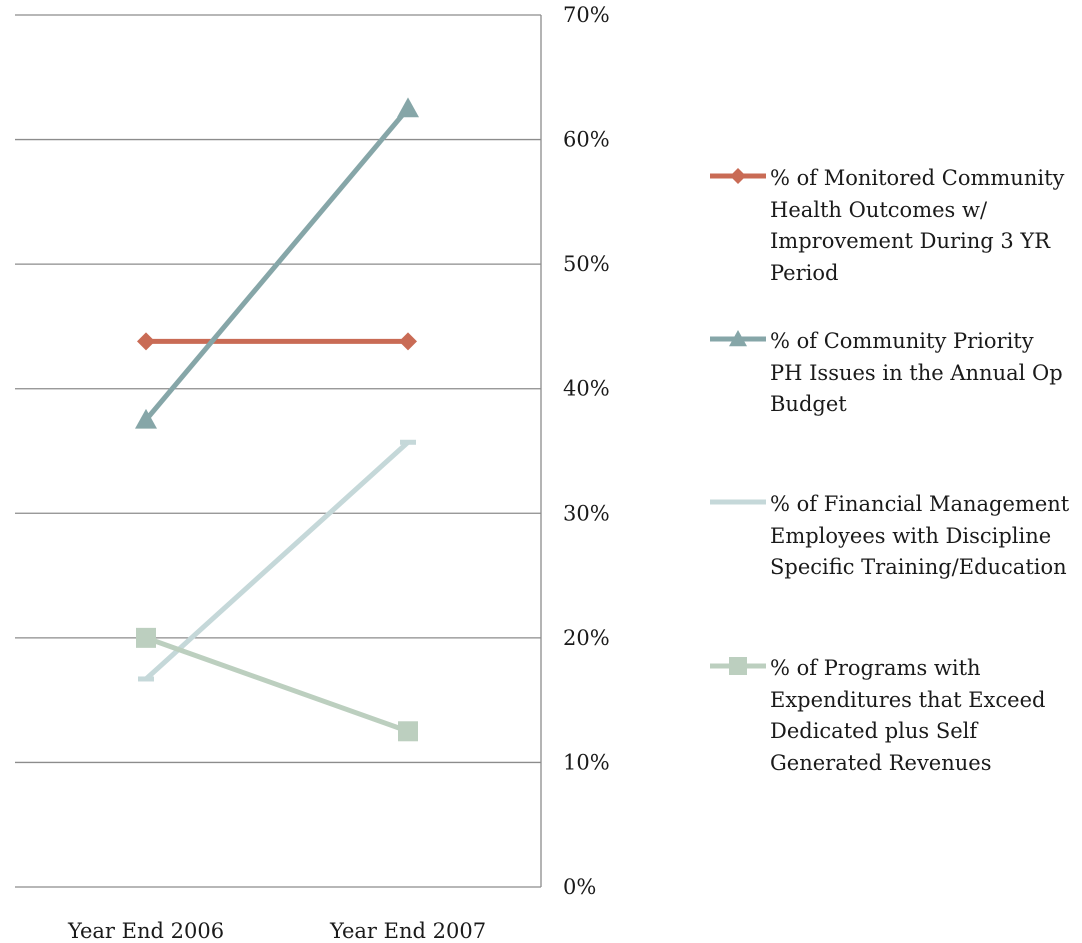  I want to click on y-tick-label: 20%, so click(586, 638).